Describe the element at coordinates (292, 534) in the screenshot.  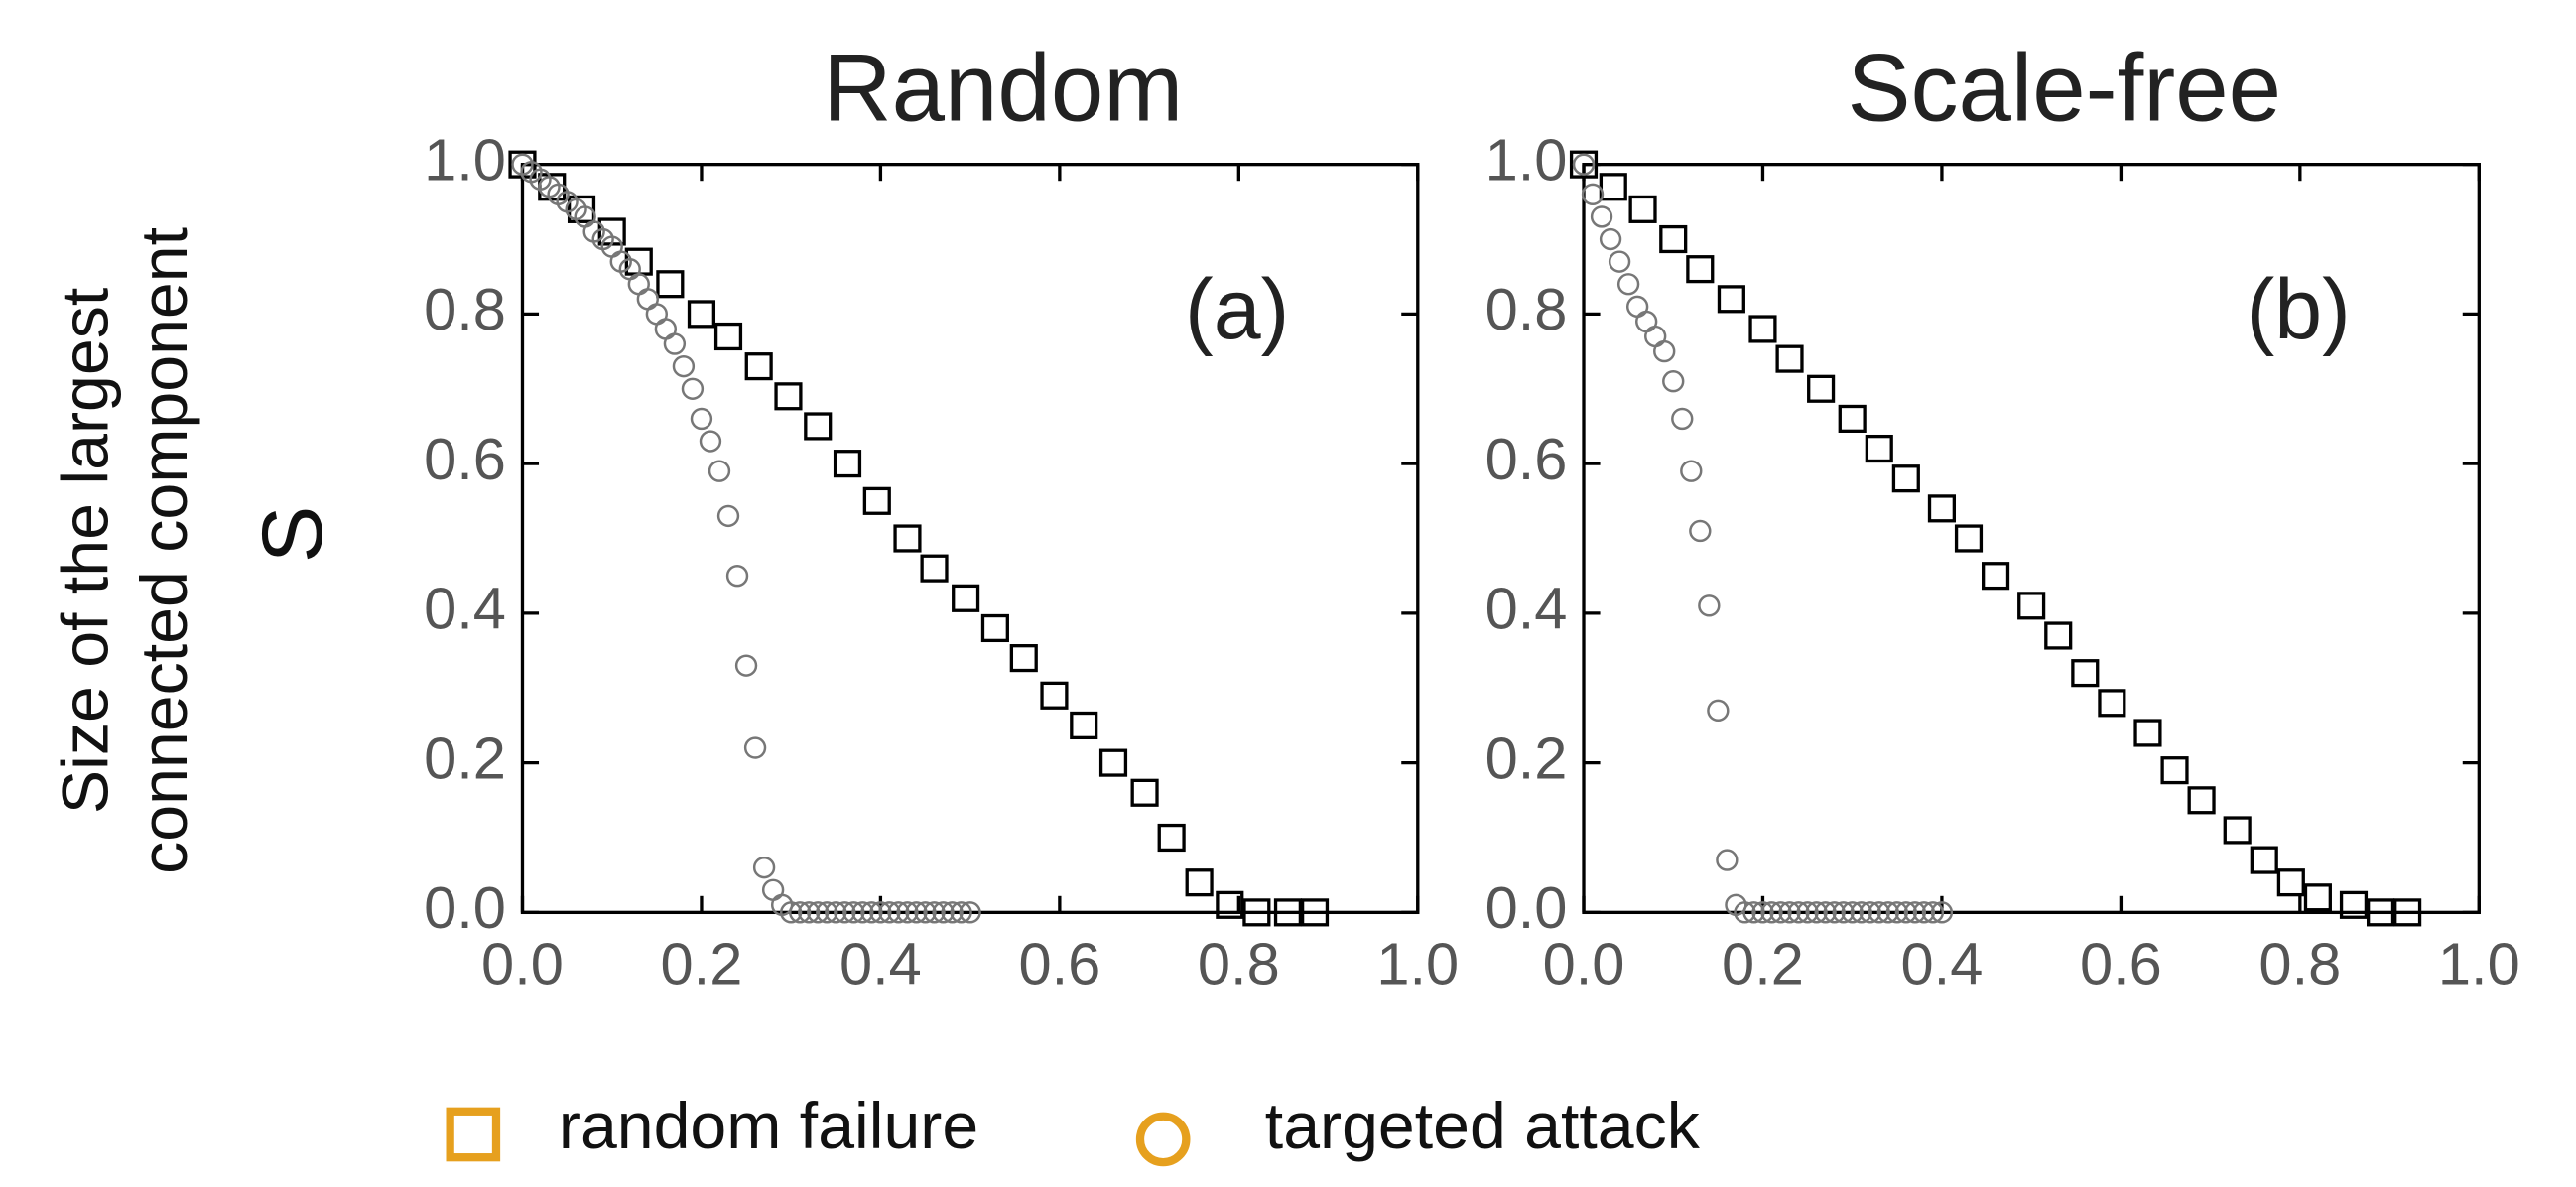
I see `y-axis-symbol: S` at that location.